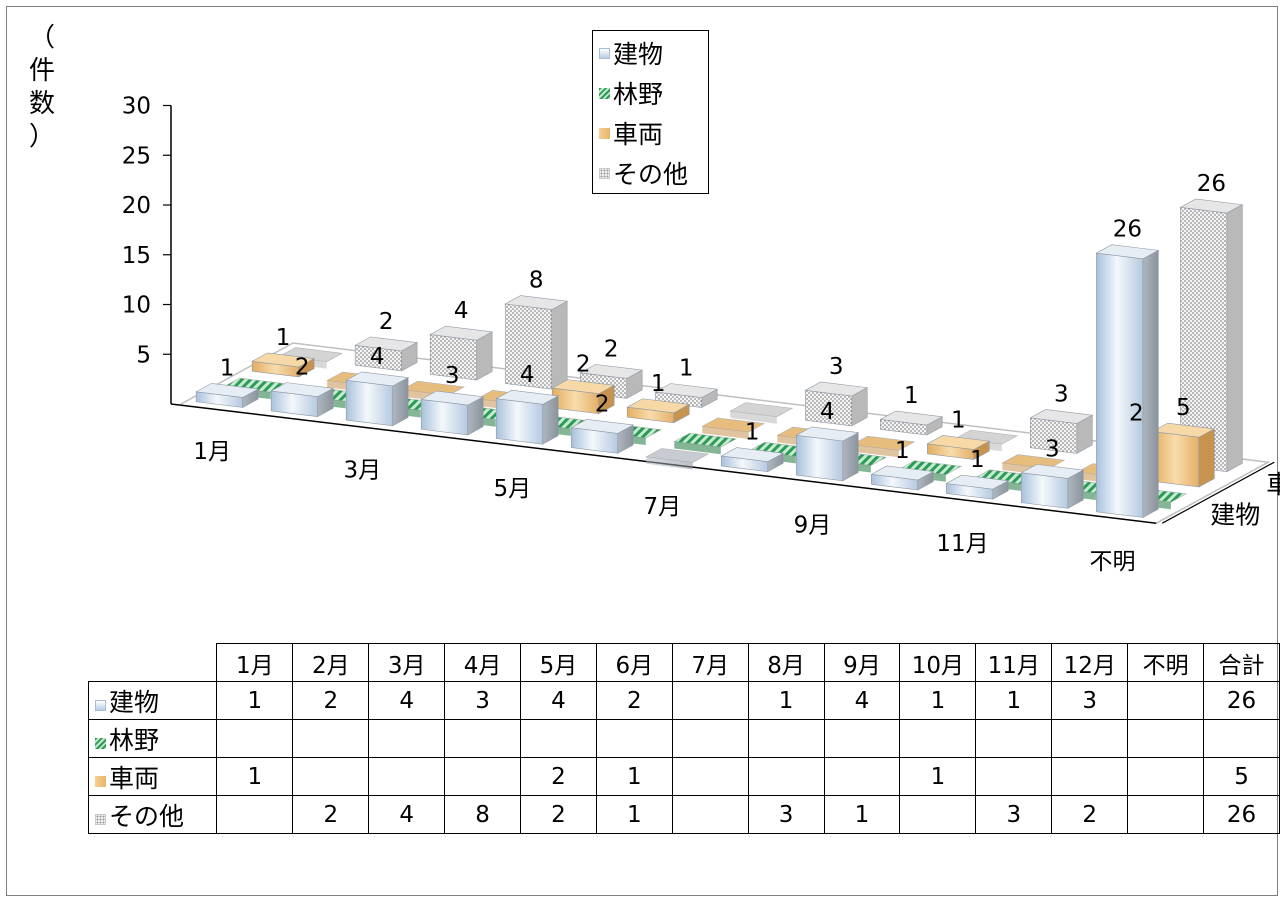  Describe the element at coordinates (212, 452) in the screenshot. I see `x-tick-label: 1月` at that location.